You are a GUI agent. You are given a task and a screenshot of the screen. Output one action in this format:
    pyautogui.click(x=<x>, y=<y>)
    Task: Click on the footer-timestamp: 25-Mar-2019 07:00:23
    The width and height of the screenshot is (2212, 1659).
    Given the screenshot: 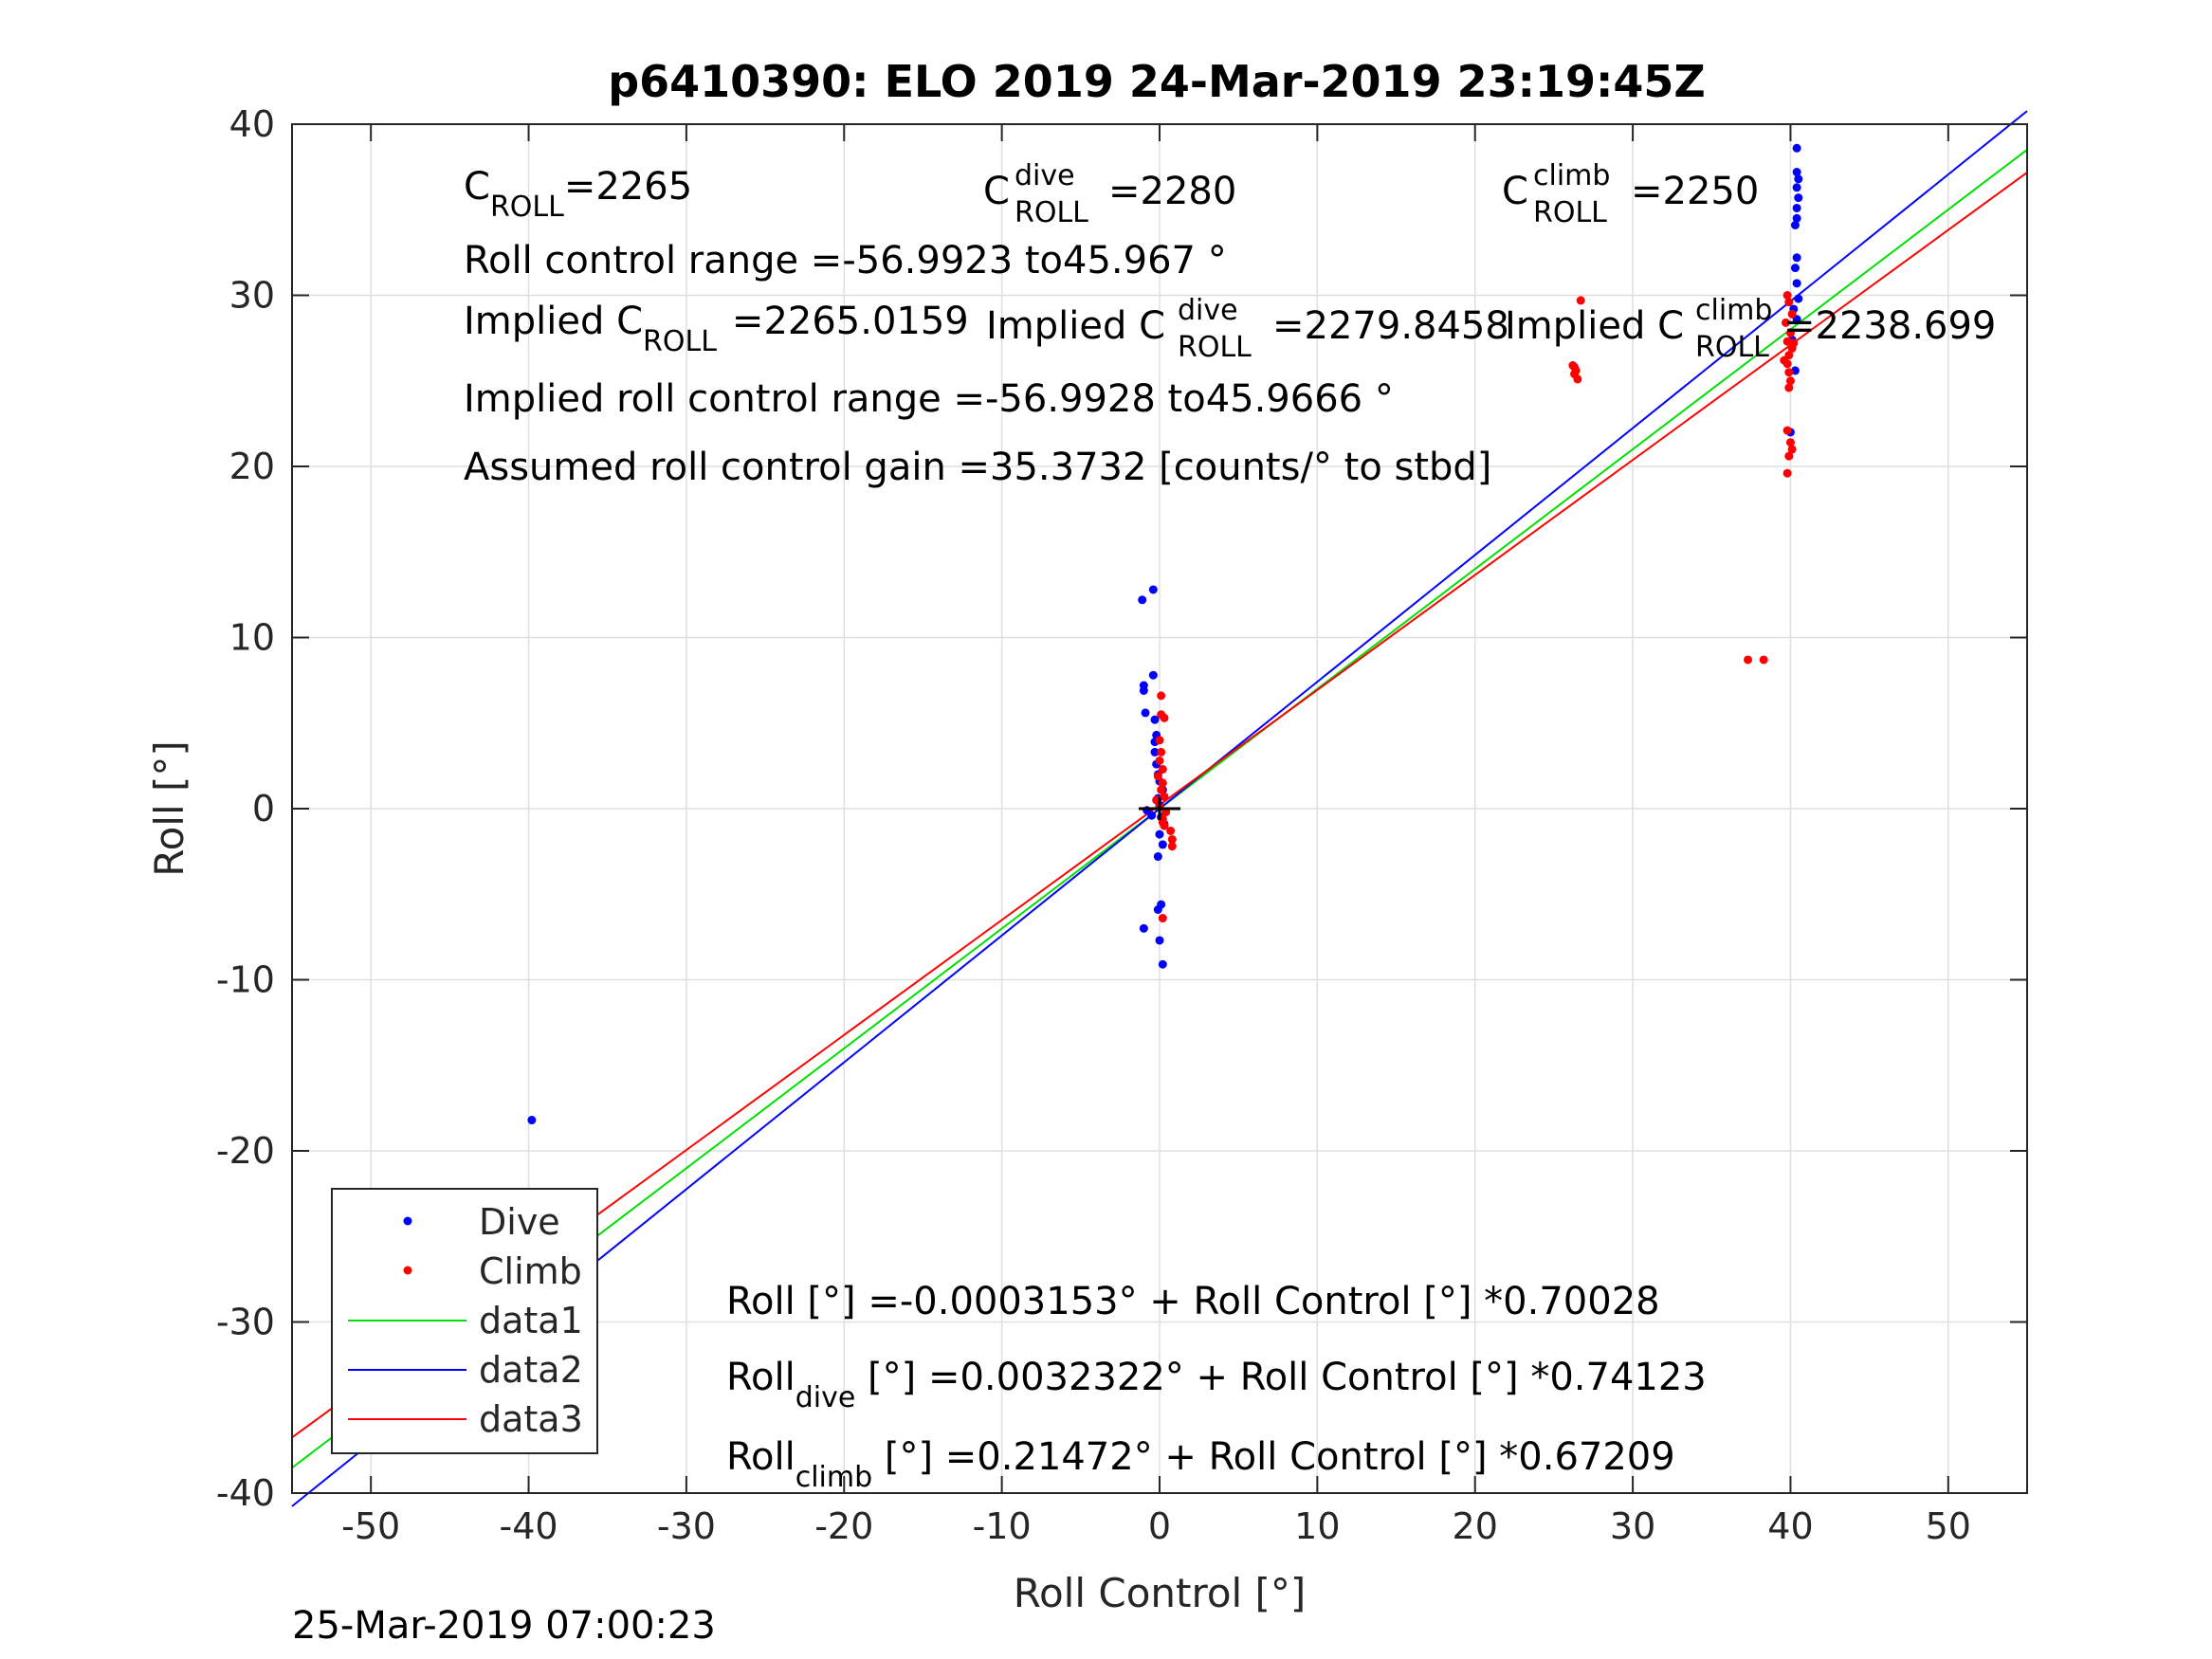 What is the action you would take?
    pyautogui.click(x=504, y=1626)
    